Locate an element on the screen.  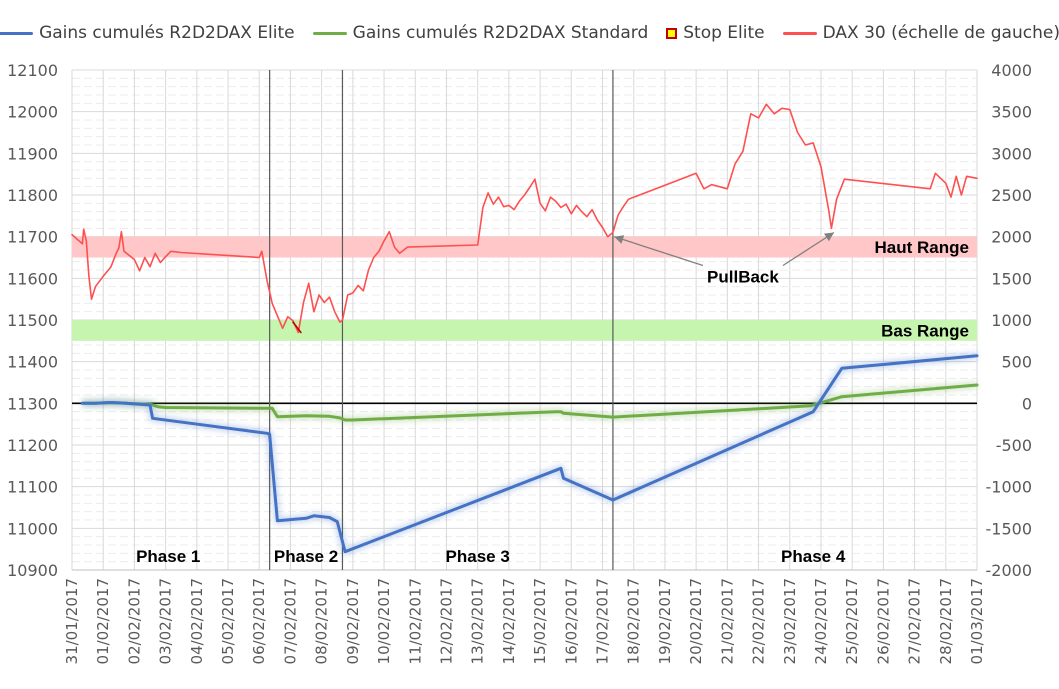
legend-item-standard: Gains cumulés R2D2DAX Standard is located at coordinates (480, 33).